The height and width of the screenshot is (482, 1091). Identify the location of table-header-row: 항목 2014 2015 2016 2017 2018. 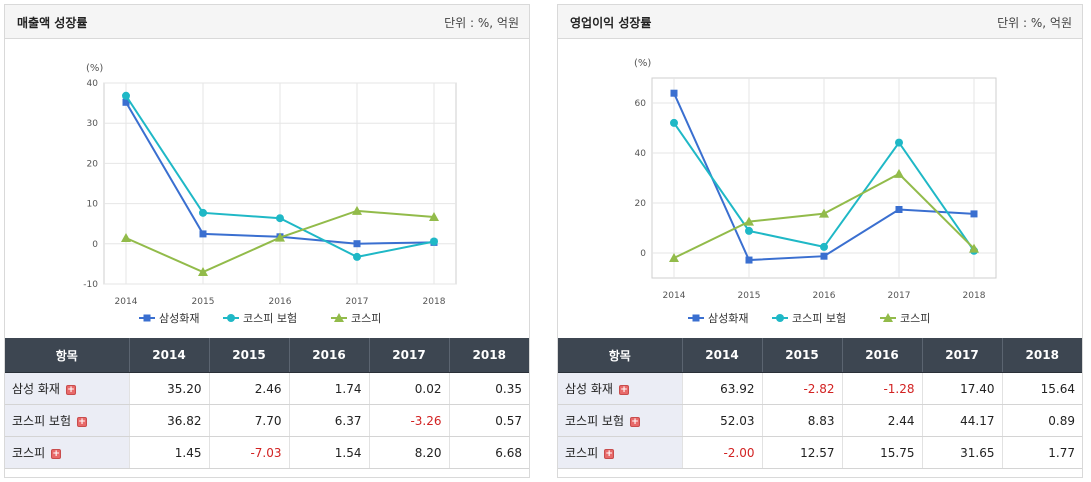
(267, 355).